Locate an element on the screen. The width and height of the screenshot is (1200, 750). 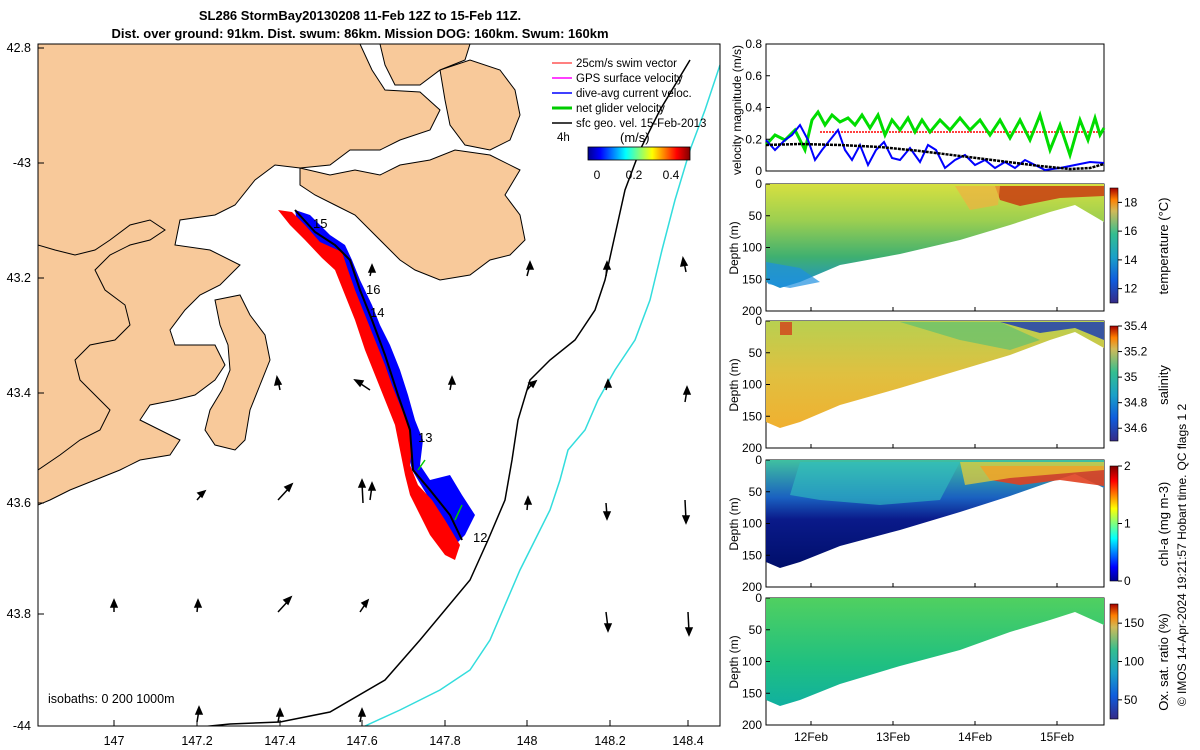
legend-dive-avg: dive-avg current veloc. is located at coordinates (634, 94).